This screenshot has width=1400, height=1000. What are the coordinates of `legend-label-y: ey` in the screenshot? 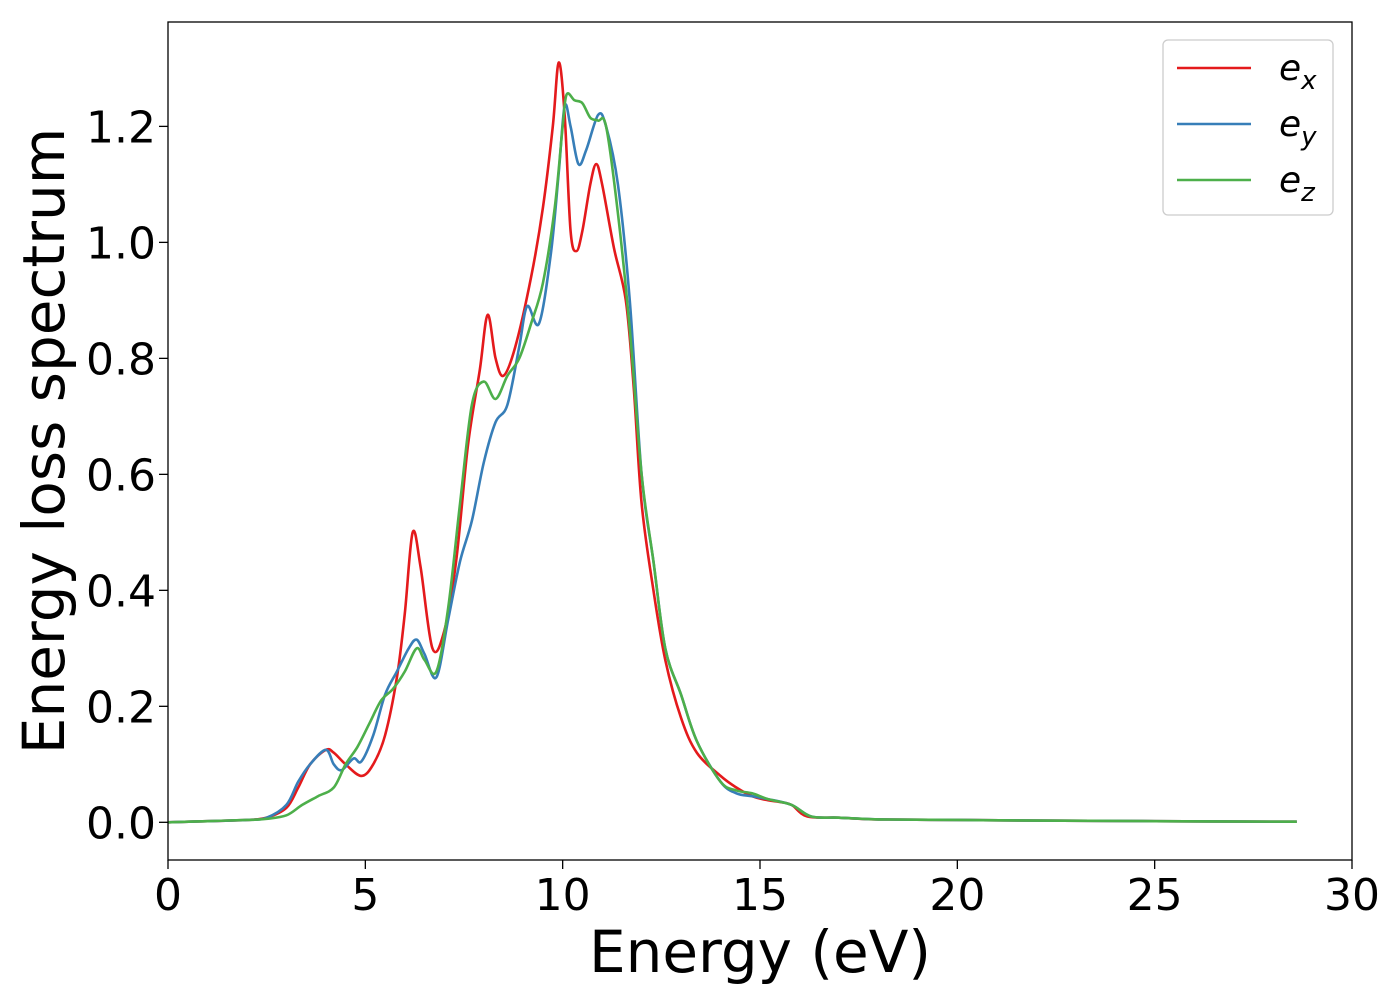 It's located at (1298, 128).